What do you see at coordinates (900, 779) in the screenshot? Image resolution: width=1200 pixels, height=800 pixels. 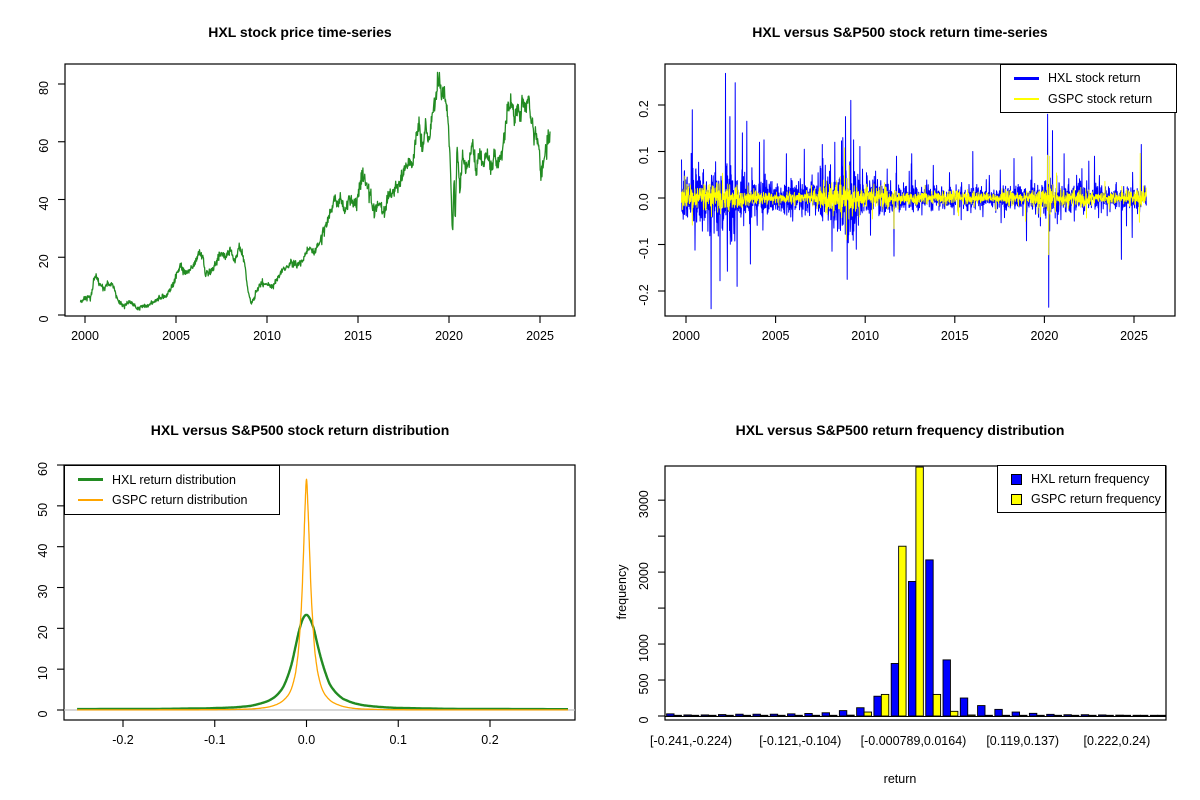 I see `histogram-xlabel: return` at bounding box center [900, 779].